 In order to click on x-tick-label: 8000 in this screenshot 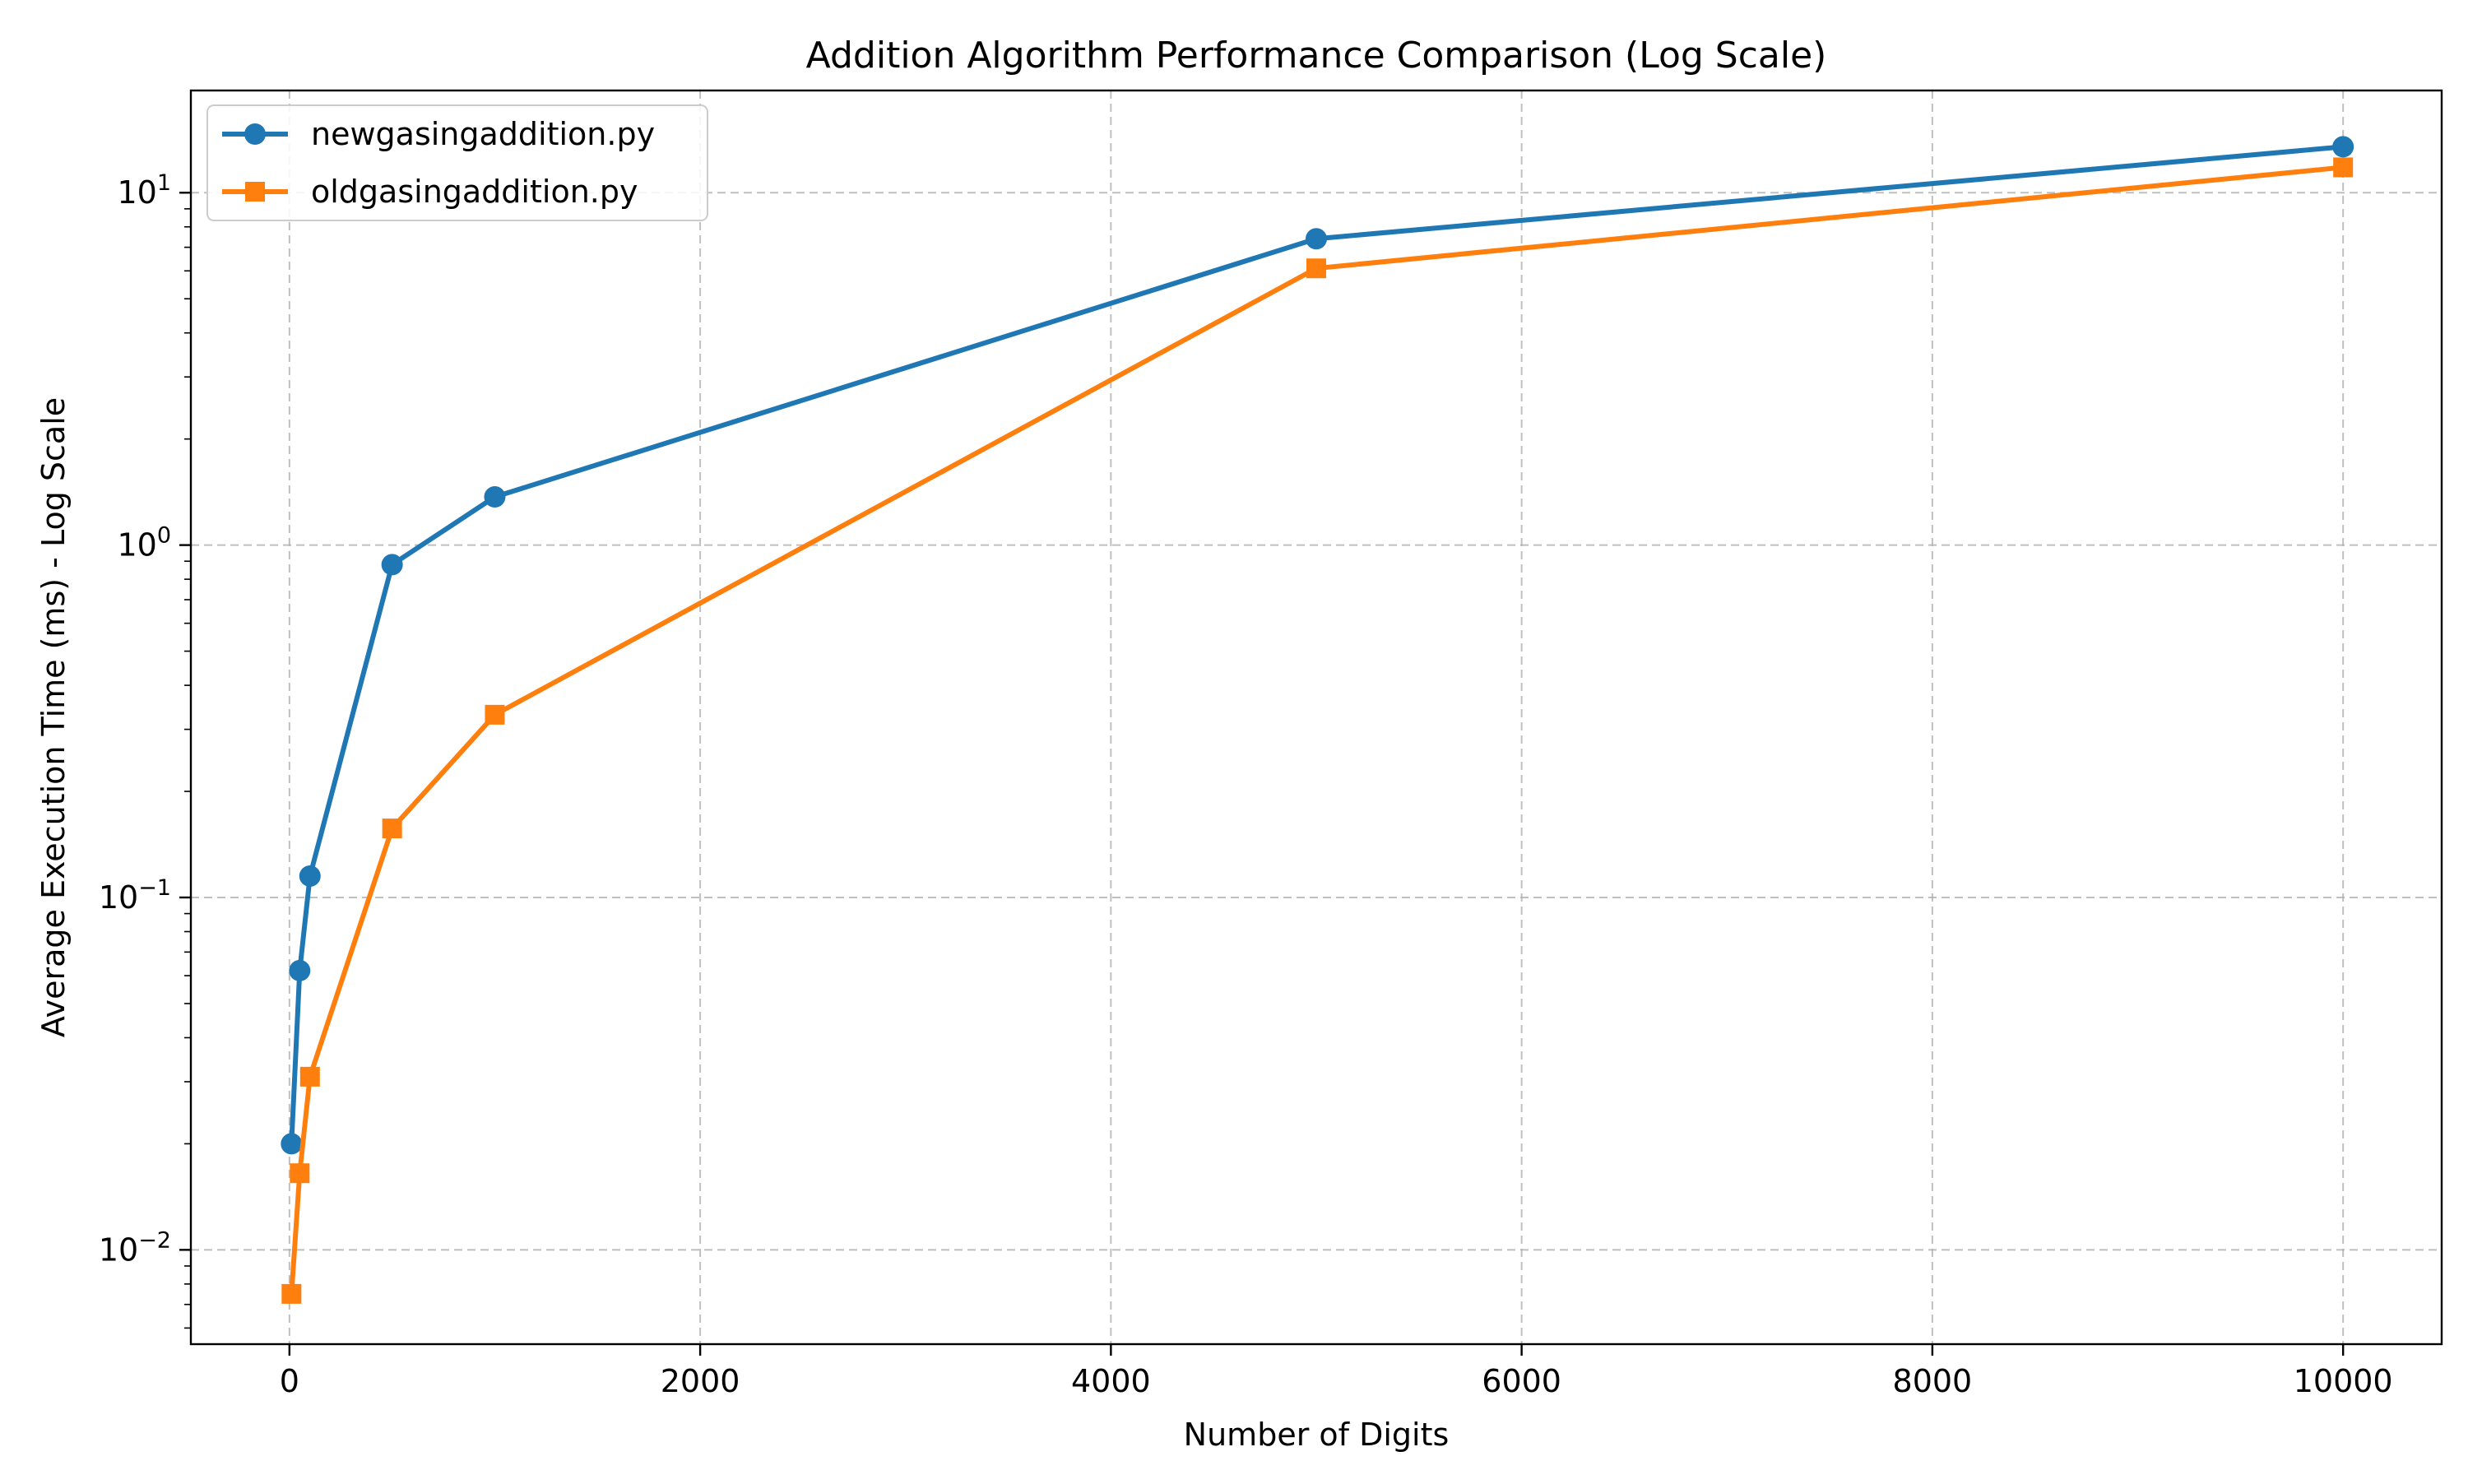, I will do `click(1933, 1381)`.